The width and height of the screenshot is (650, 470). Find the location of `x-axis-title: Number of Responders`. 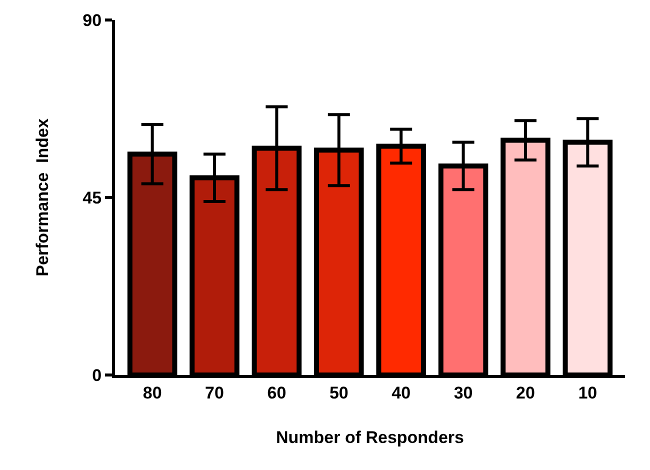

x-axis-title: Number of Responders is located at coordinates (370, 437).